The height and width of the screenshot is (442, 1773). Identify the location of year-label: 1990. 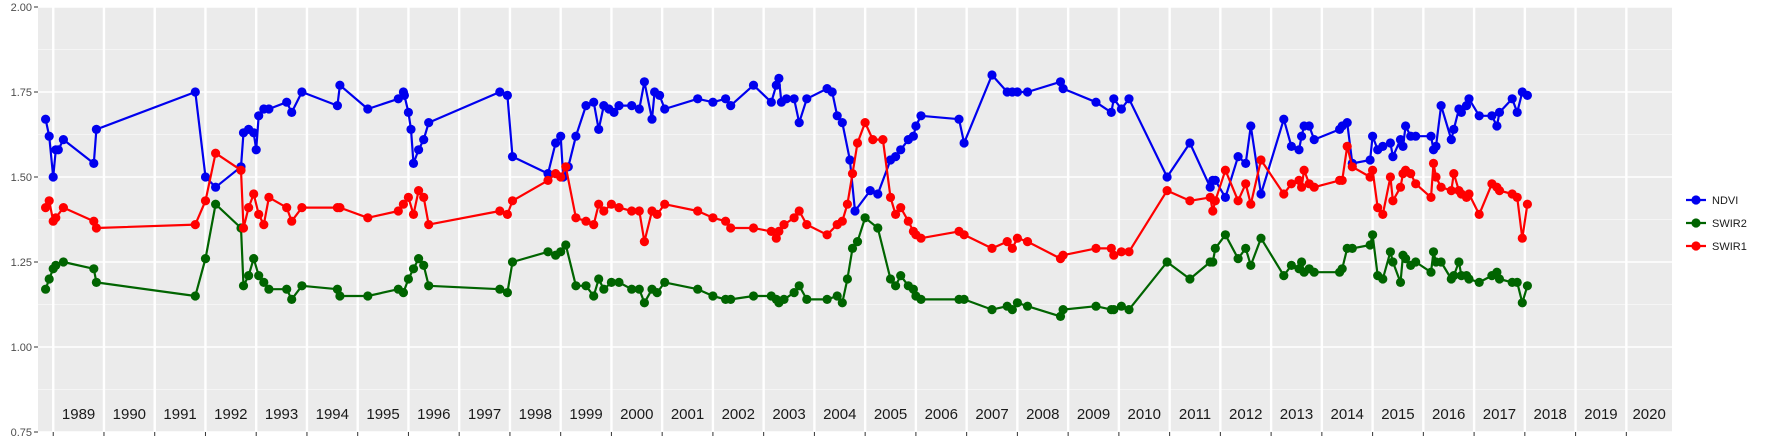
(129, 414).